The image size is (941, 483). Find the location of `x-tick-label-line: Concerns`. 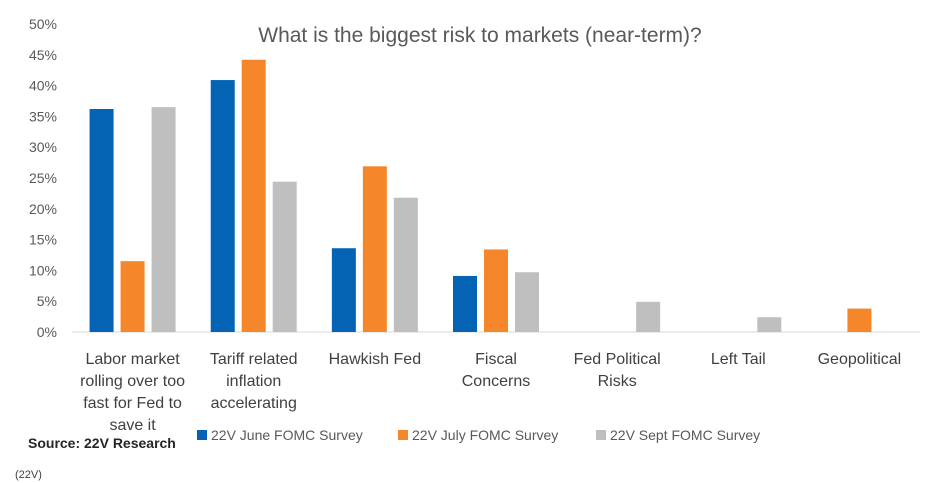

x-tick-label-line: Concerns is located at coordinates (496, 381).